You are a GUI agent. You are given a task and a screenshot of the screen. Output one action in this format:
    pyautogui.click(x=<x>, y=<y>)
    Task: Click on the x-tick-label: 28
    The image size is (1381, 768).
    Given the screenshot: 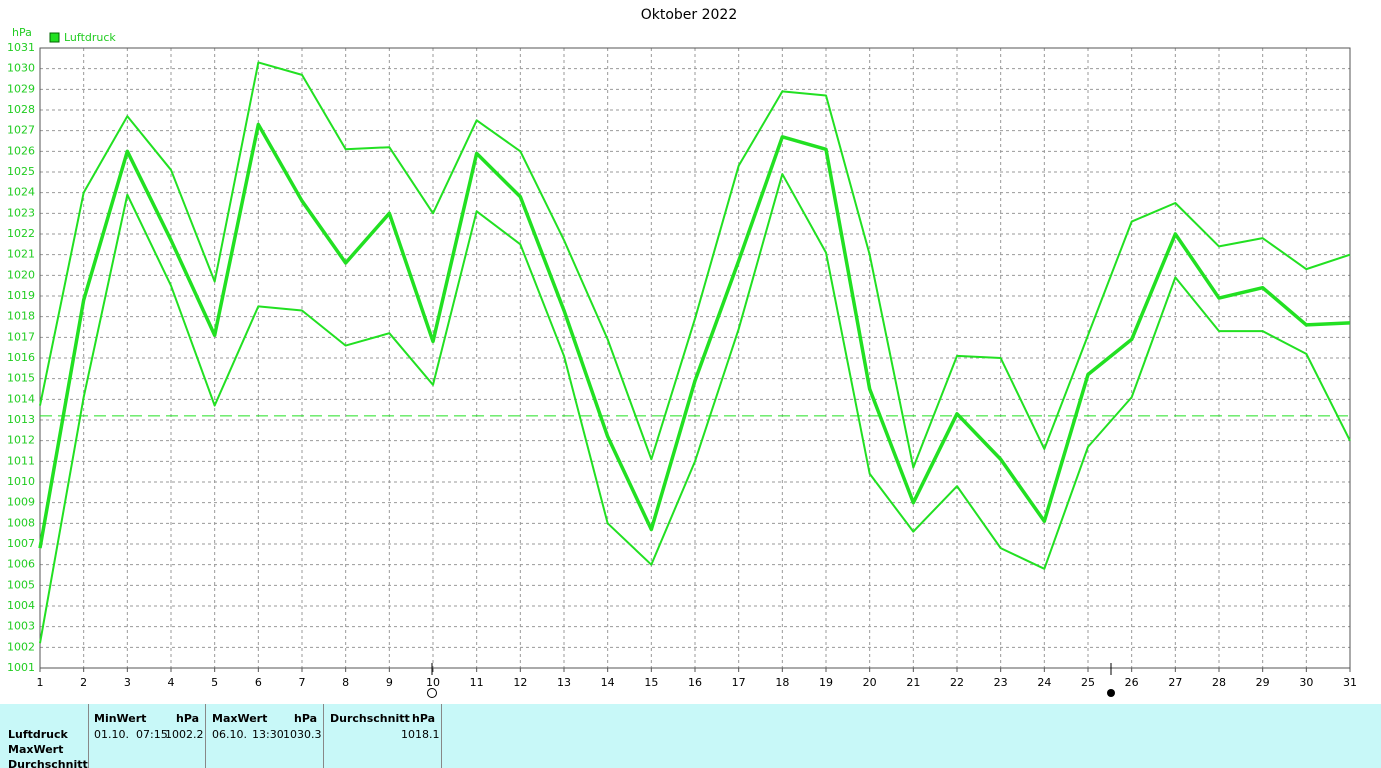 What is the action you would take?
    pyautogui.click(x=1219, y=682)
    